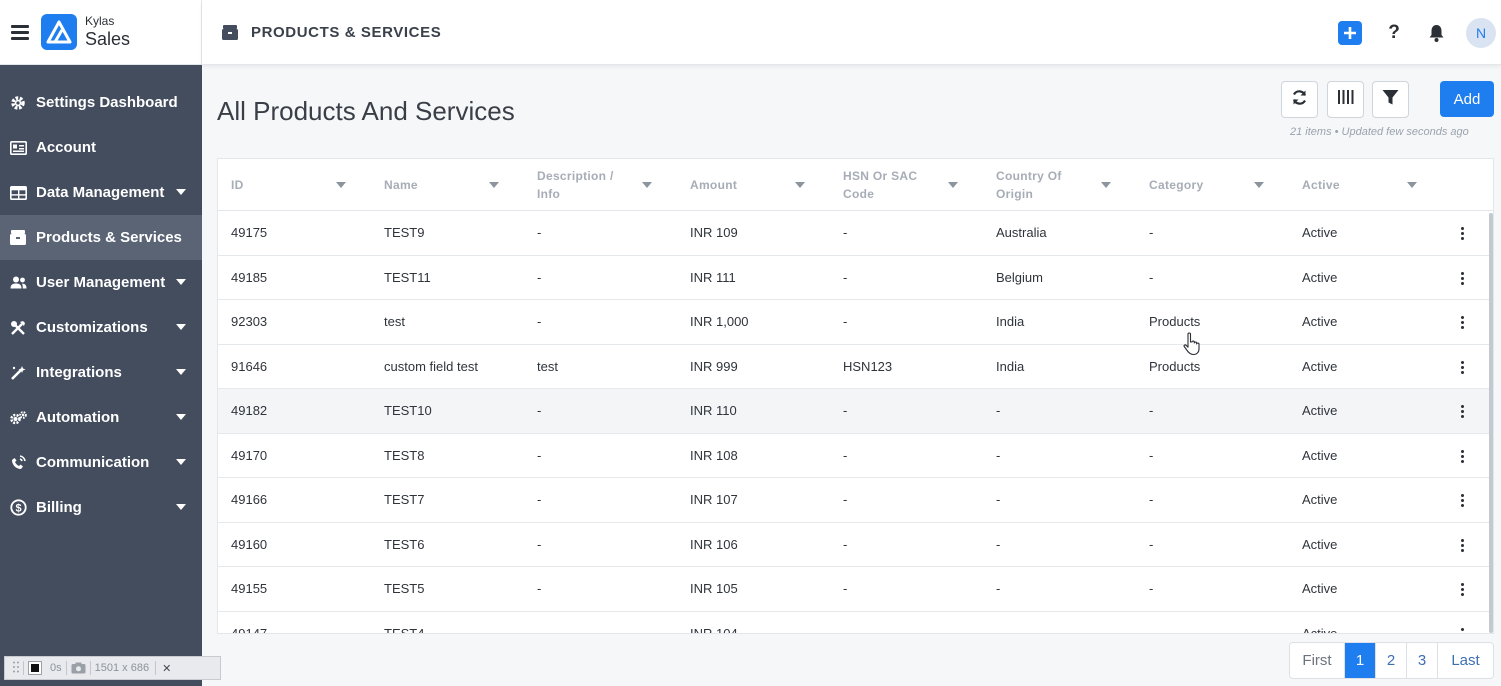 The image size is (1501, 686). Describe the element at coordinates (18, 283) in the screenshot. I see `users-icon` at that location.